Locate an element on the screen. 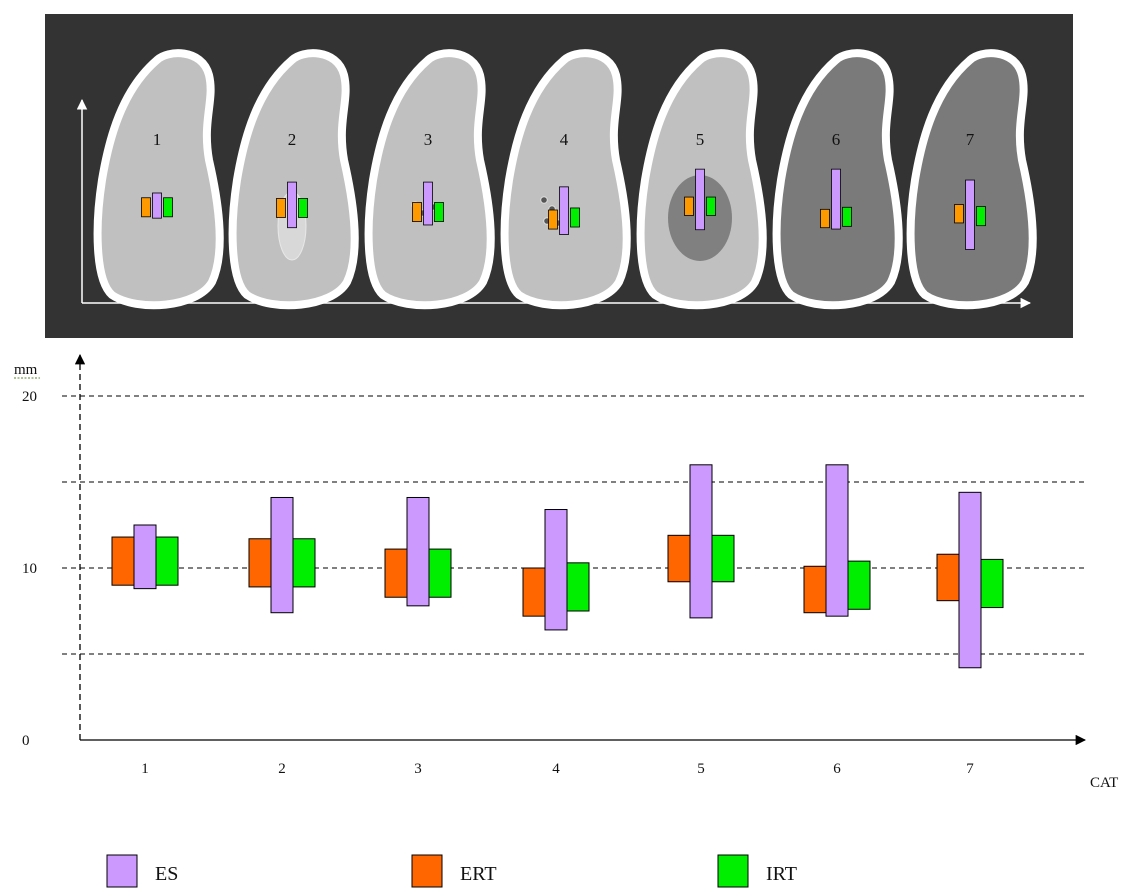  leaf-label: 3 is located at coordinates (428, 139).